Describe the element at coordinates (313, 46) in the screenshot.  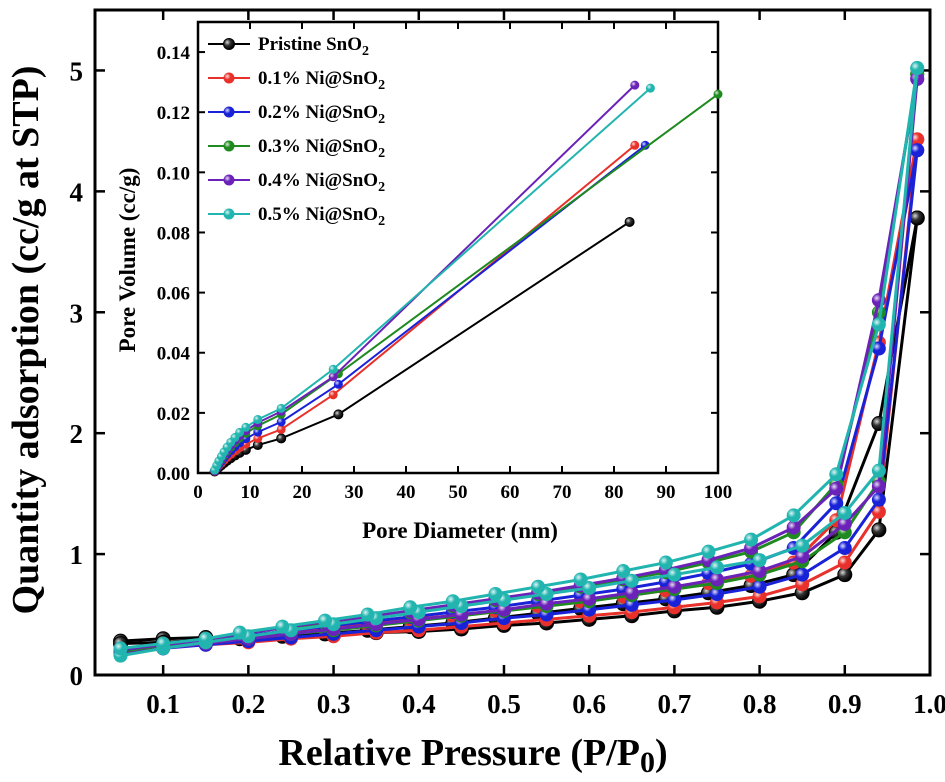
I see `legend-label: Pristine SnO2` at that location.